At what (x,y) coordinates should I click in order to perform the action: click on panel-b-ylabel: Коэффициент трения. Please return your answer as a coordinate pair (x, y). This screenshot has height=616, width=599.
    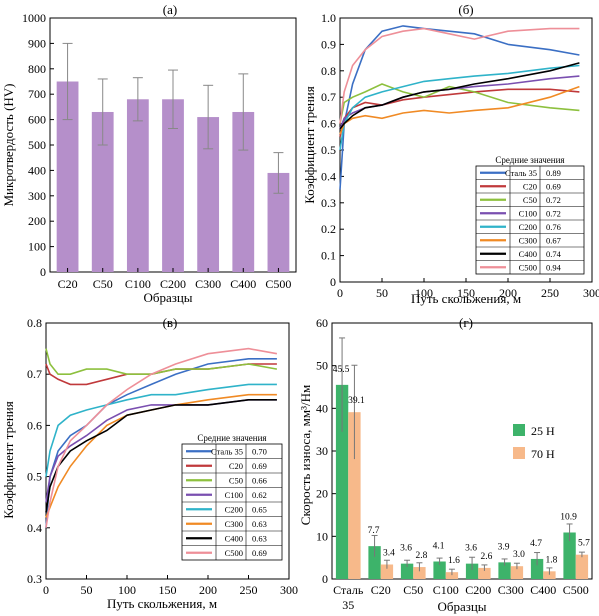
    Looking at the image, I should click on (309, 145).